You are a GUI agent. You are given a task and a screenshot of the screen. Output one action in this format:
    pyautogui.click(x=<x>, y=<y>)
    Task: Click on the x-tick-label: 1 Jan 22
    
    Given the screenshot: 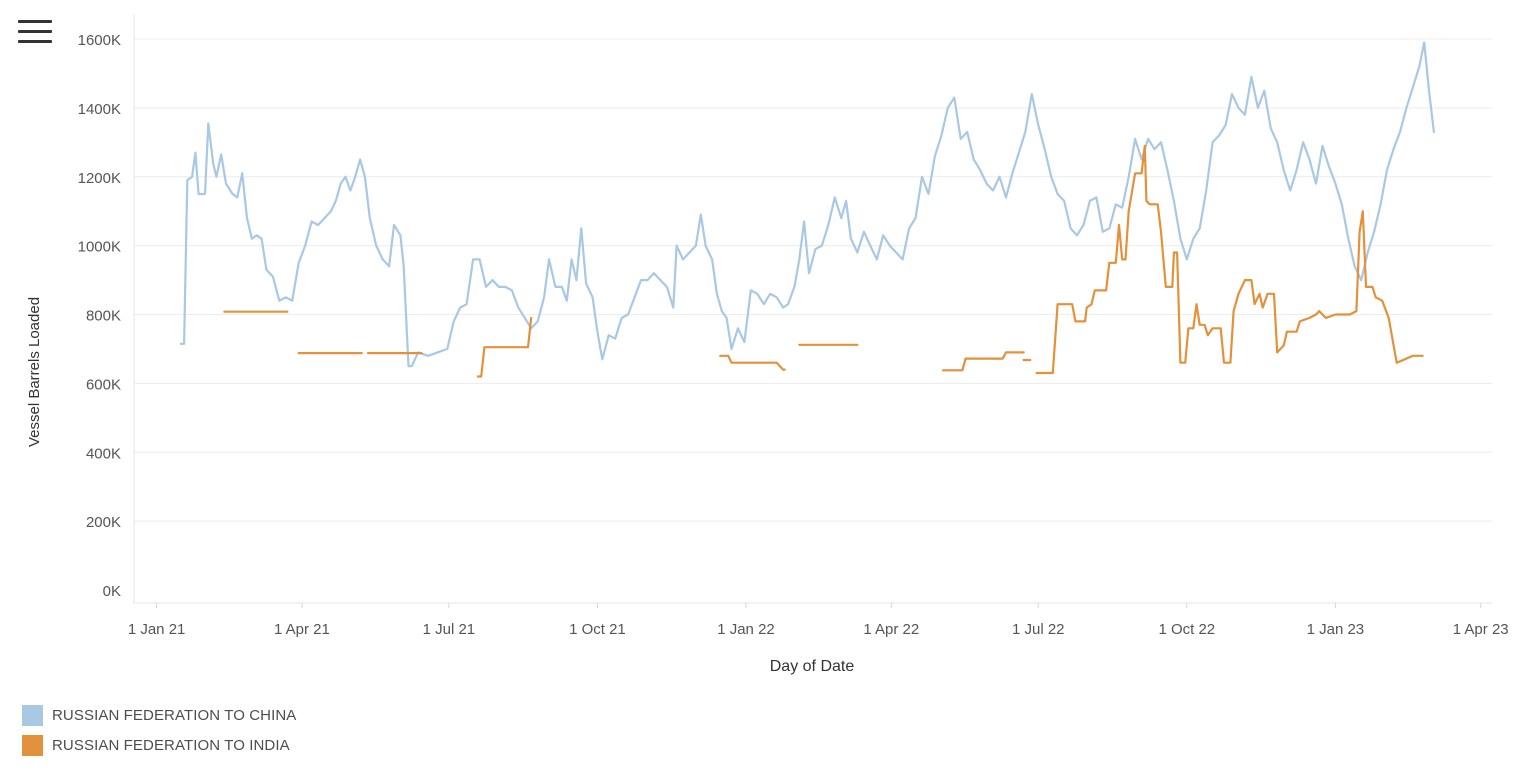 What is the action you would take?
    pyautogui.click(x=746, y=629)
    